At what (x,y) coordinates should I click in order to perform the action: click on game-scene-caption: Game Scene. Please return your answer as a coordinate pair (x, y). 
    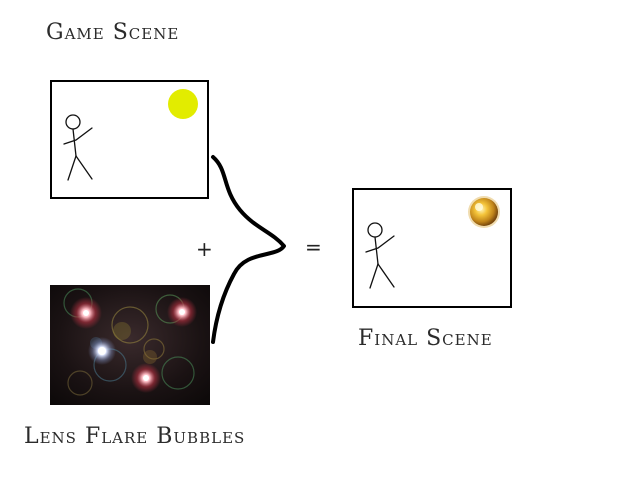
    Looking at the image, I should click on (112, 32).